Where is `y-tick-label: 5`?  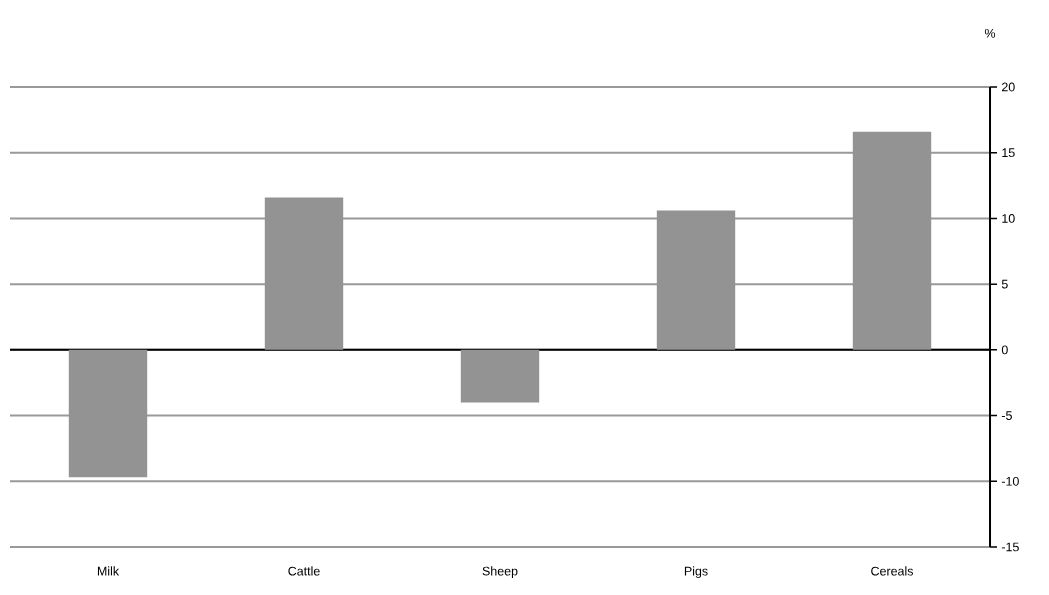
y-tick-label: 5 is located at coordinates (1004, 284).